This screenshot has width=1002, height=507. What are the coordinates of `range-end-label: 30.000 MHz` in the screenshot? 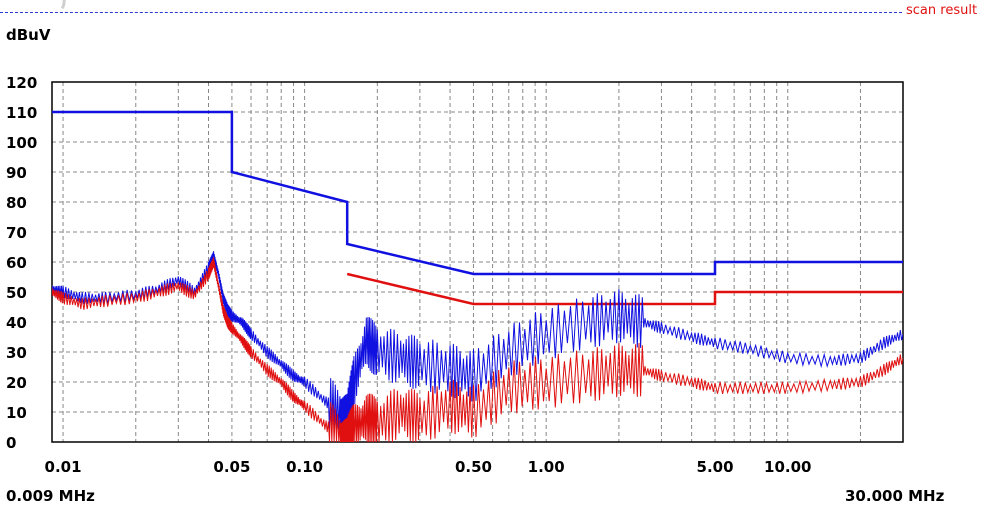 It's located at (895, 496).